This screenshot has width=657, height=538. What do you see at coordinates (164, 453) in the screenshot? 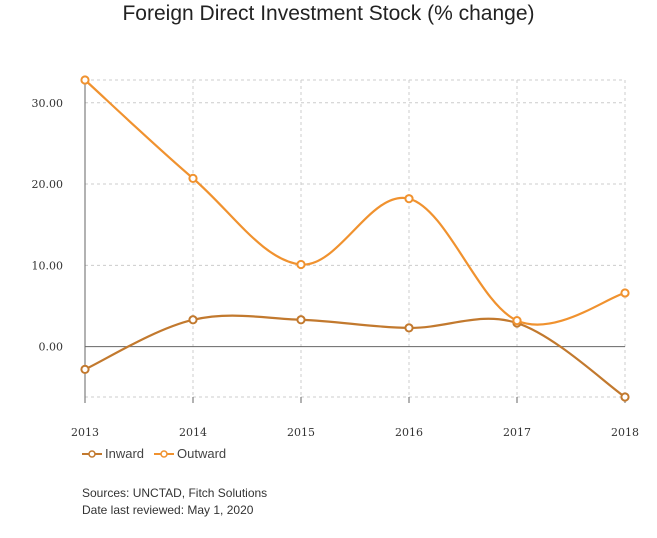
I see `legend-outward-marker-icon` at bounding box center [164, 453].